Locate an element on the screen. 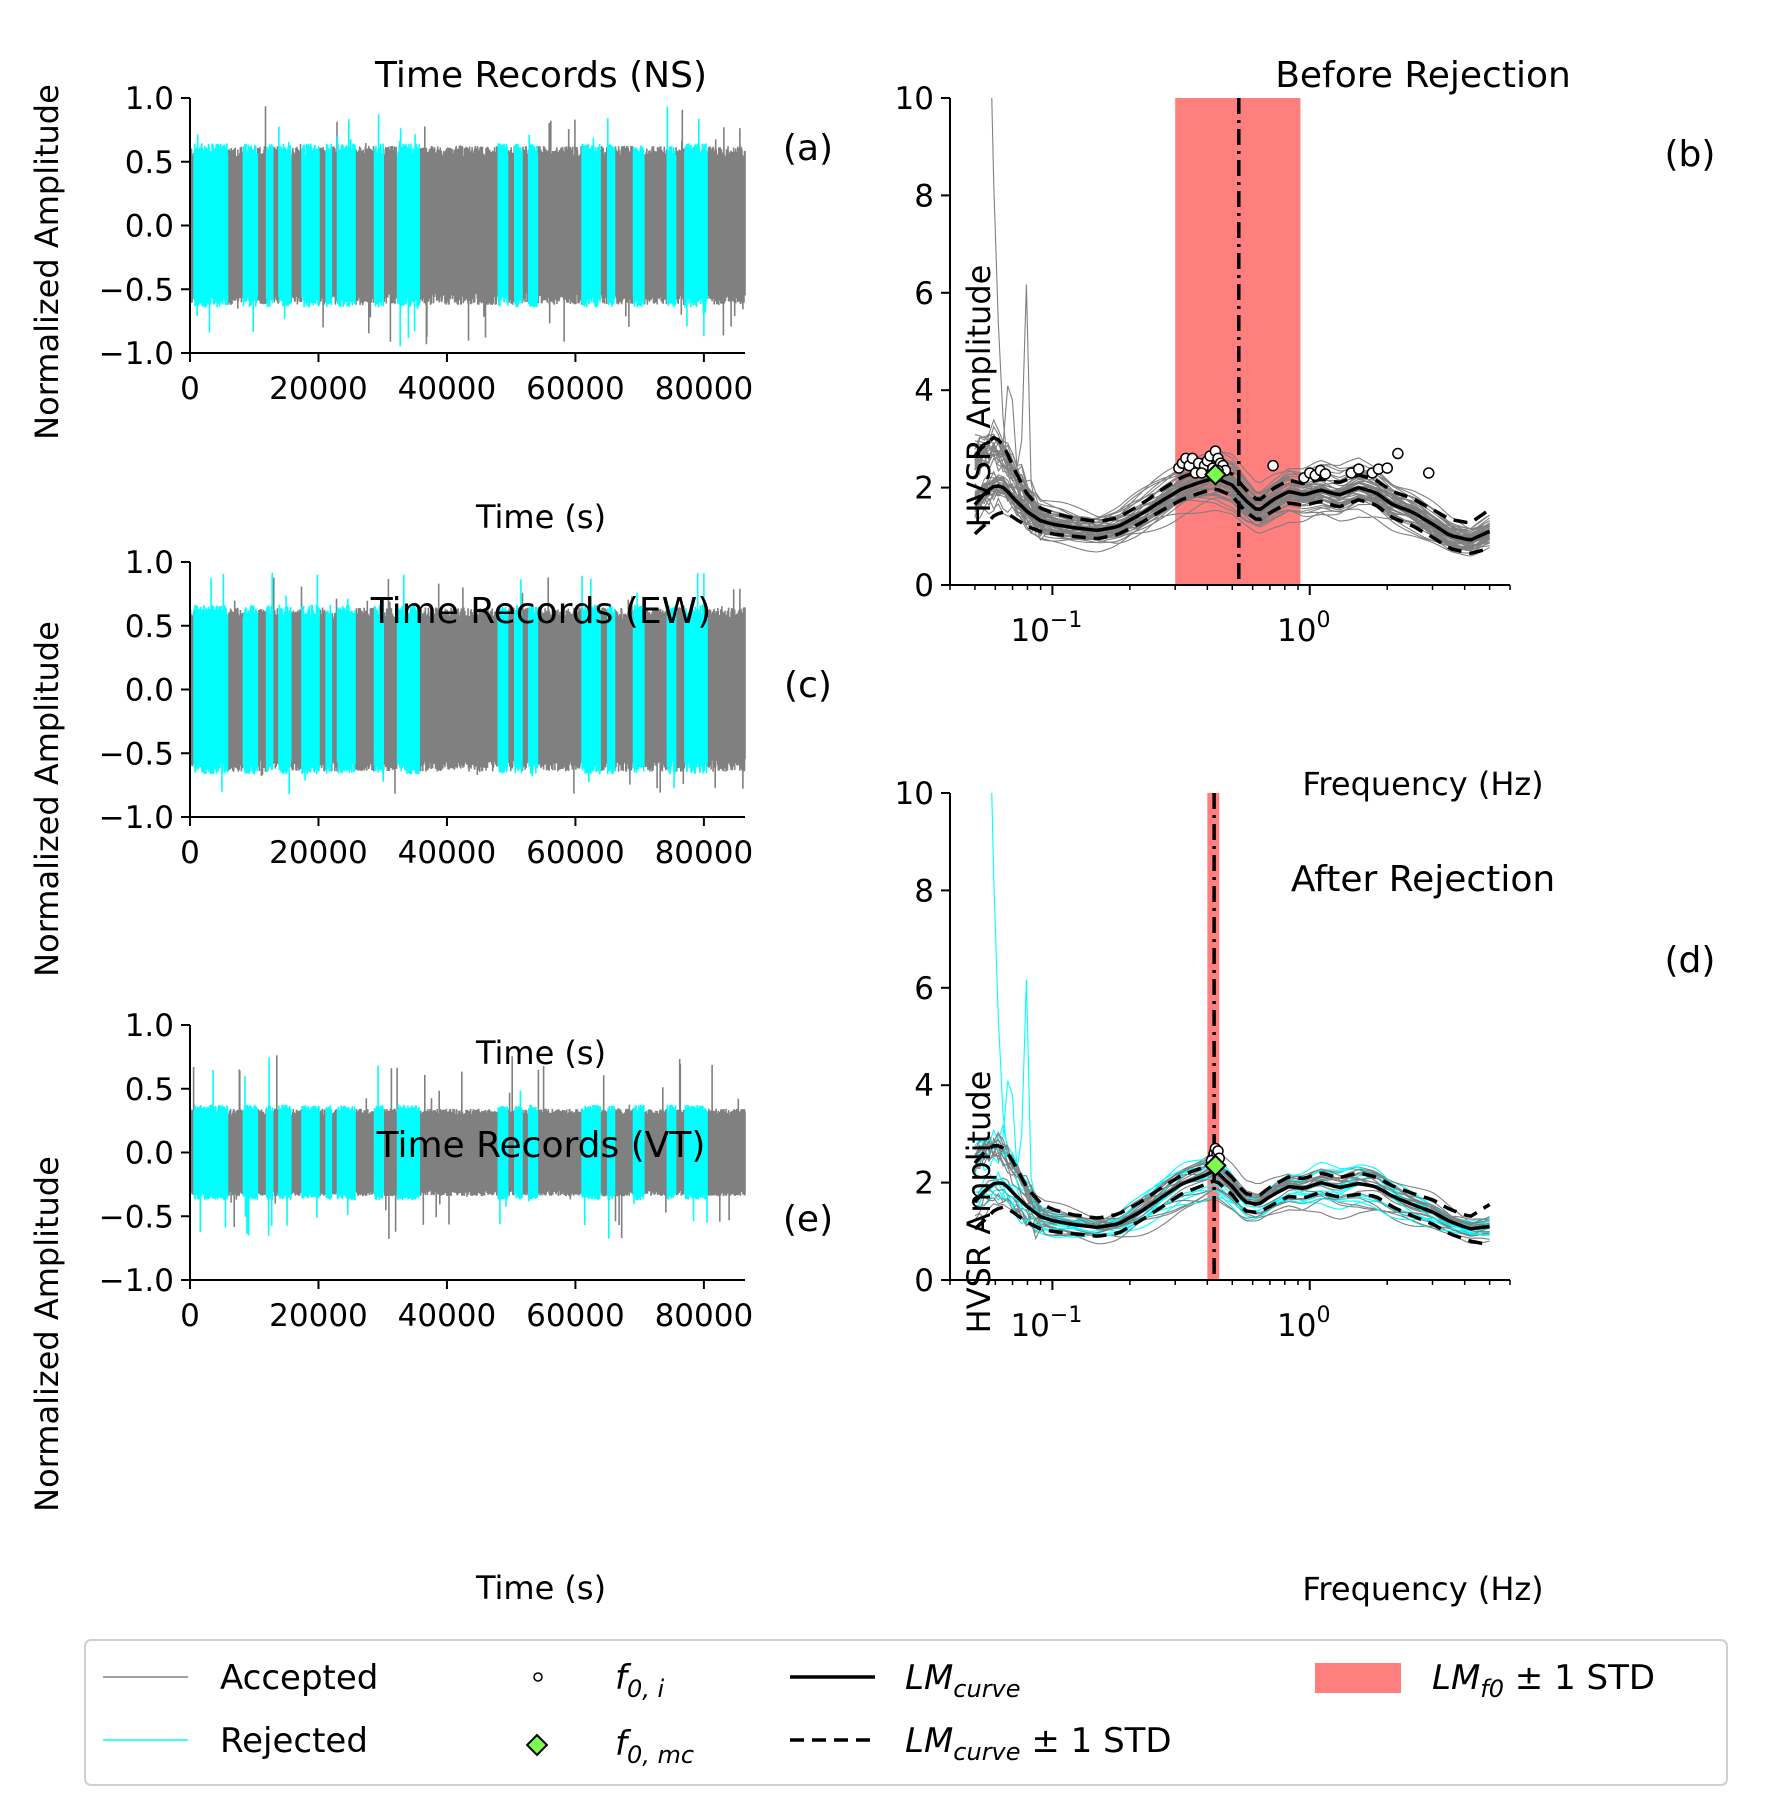  panel-d-lm-lower is located at coordinates (1231, 1213).